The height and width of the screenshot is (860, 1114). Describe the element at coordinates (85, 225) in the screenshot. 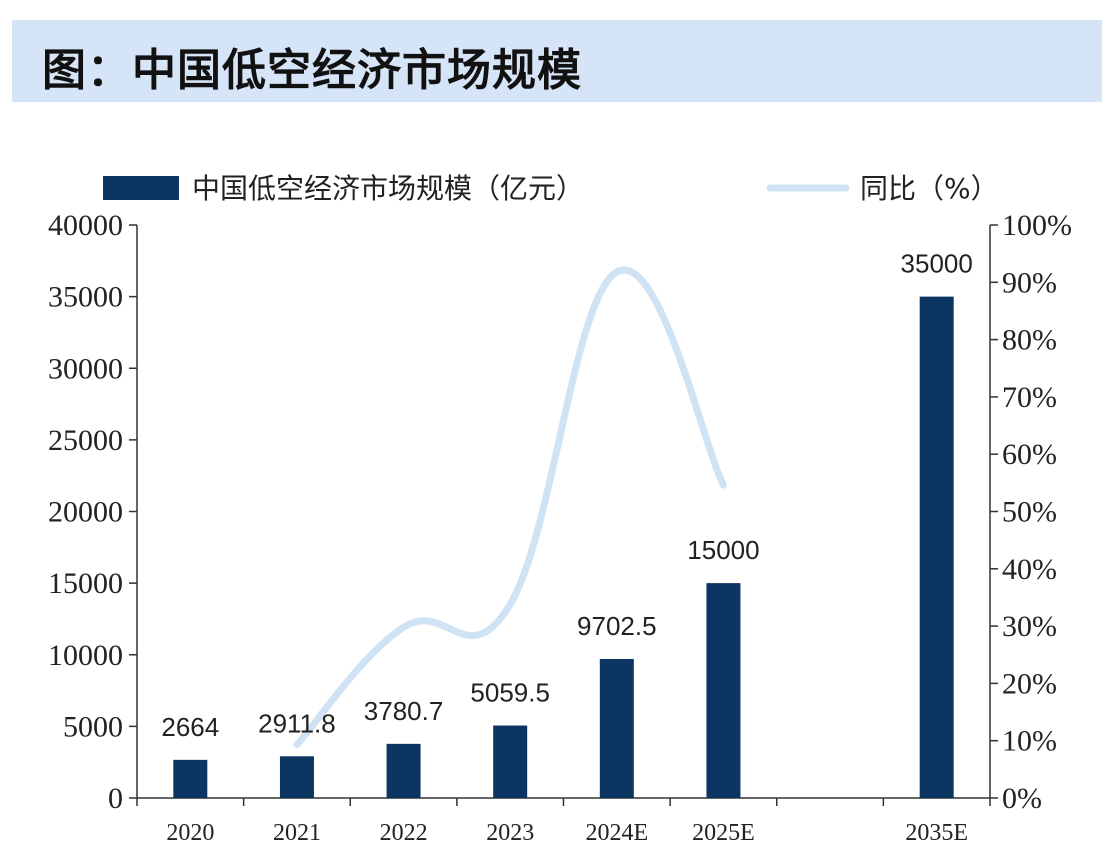

I see `y-tick-label: 40000` at that location.